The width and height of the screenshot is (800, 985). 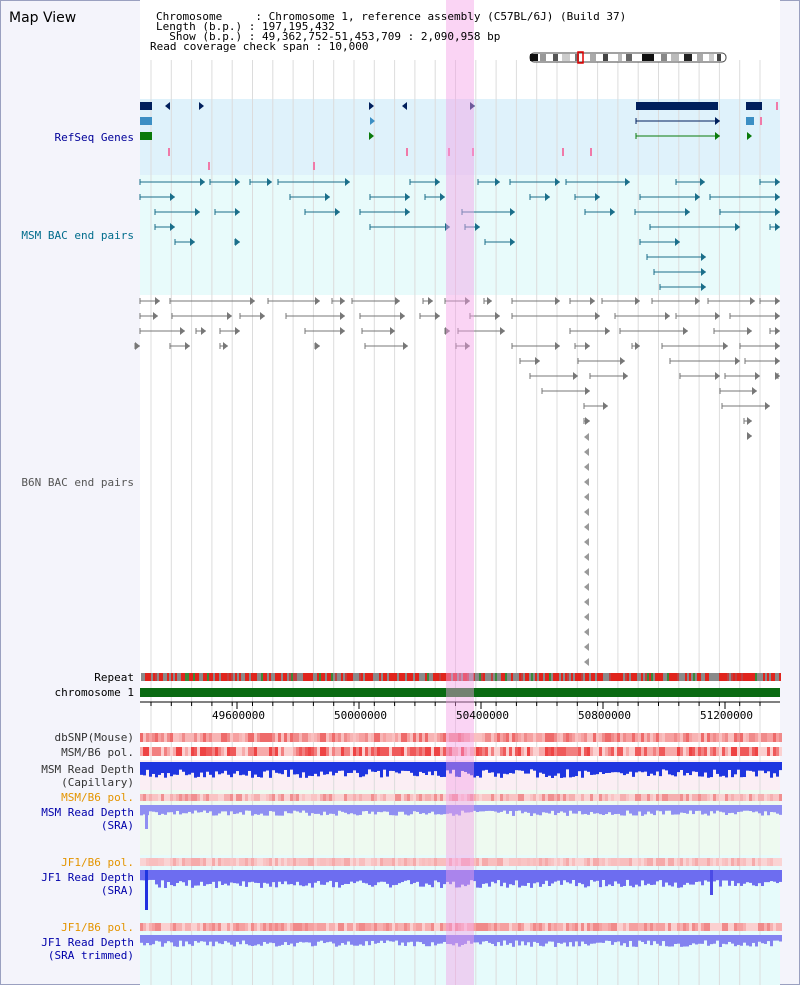 I want to click on gene-mark, so click(x=563, y=152).